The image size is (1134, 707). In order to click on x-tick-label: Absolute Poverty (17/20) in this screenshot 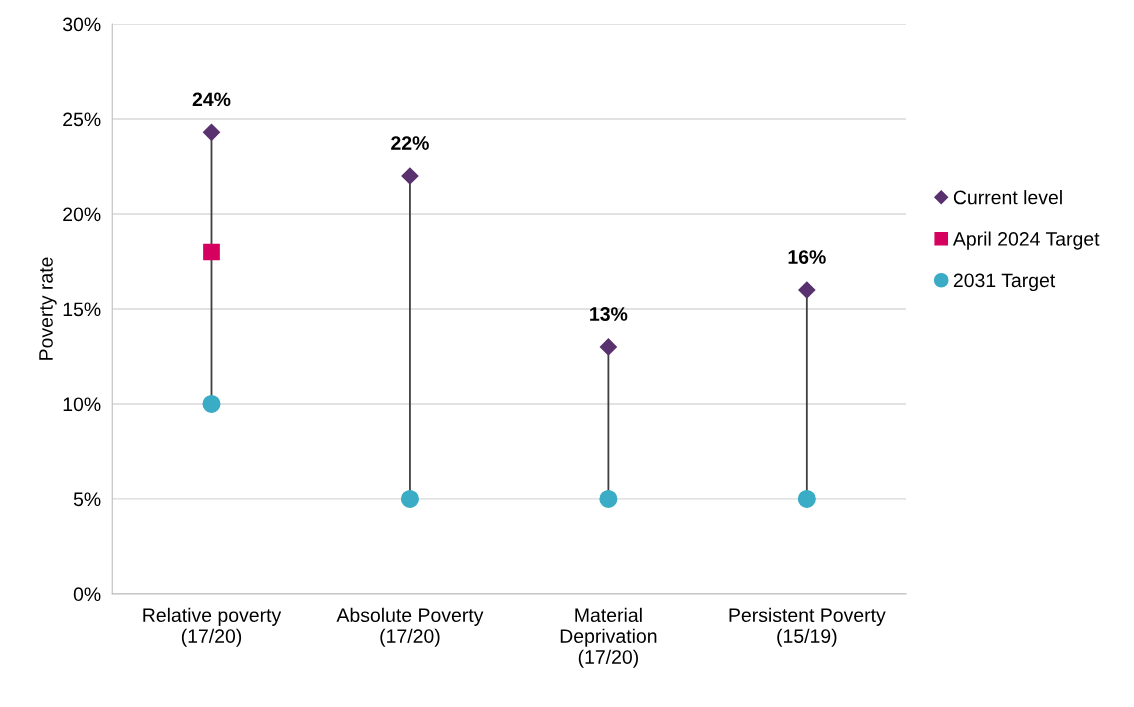, I will do `click(410, 627)`.